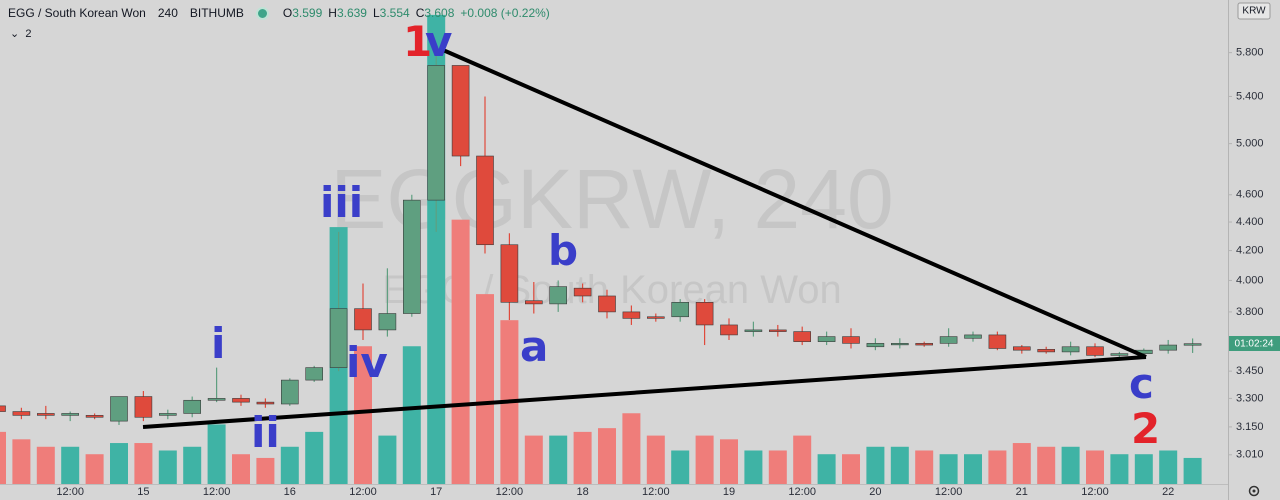  I want to click on x-tick-label: 15, so click(143, 492).